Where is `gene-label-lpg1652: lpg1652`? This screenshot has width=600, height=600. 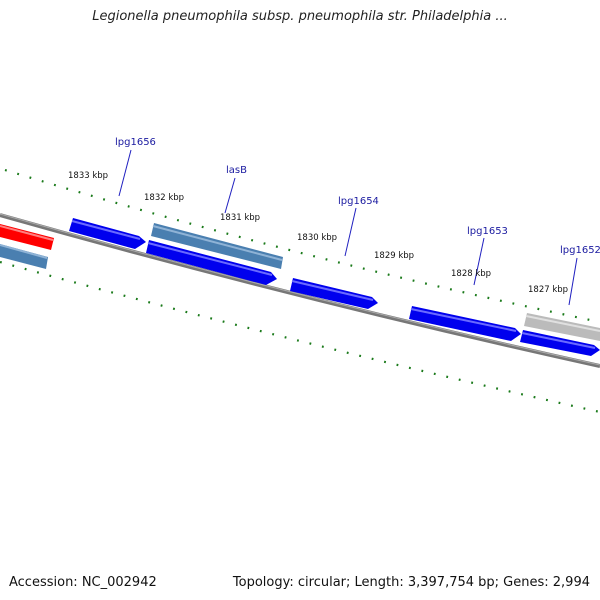
gene-label-lpg1652: lpg1652 is located at coordinates (580, 250).